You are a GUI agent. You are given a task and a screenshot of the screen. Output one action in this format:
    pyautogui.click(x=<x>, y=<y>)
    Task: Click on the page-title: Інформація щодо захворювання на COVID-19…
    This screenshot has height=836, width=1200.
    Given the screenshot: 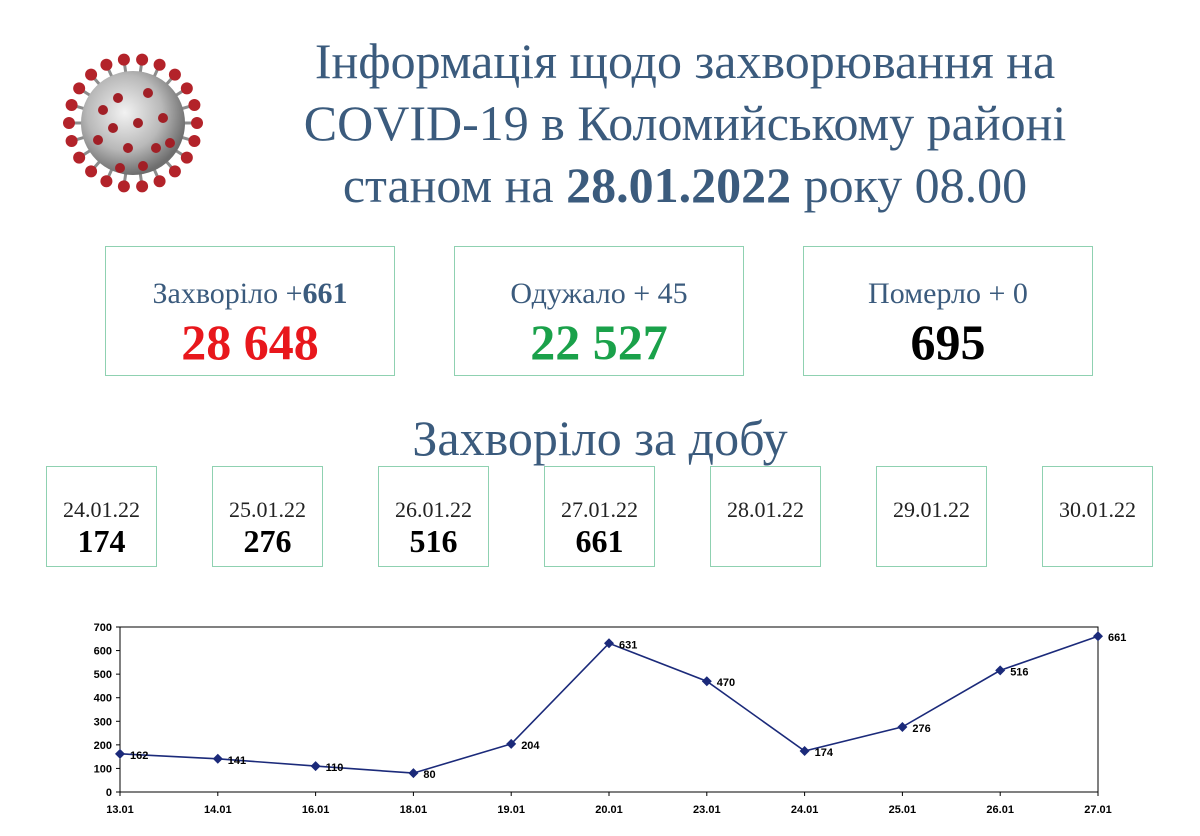 What is the action you would take?
    pyautogui.click(x=685, y=123)
    